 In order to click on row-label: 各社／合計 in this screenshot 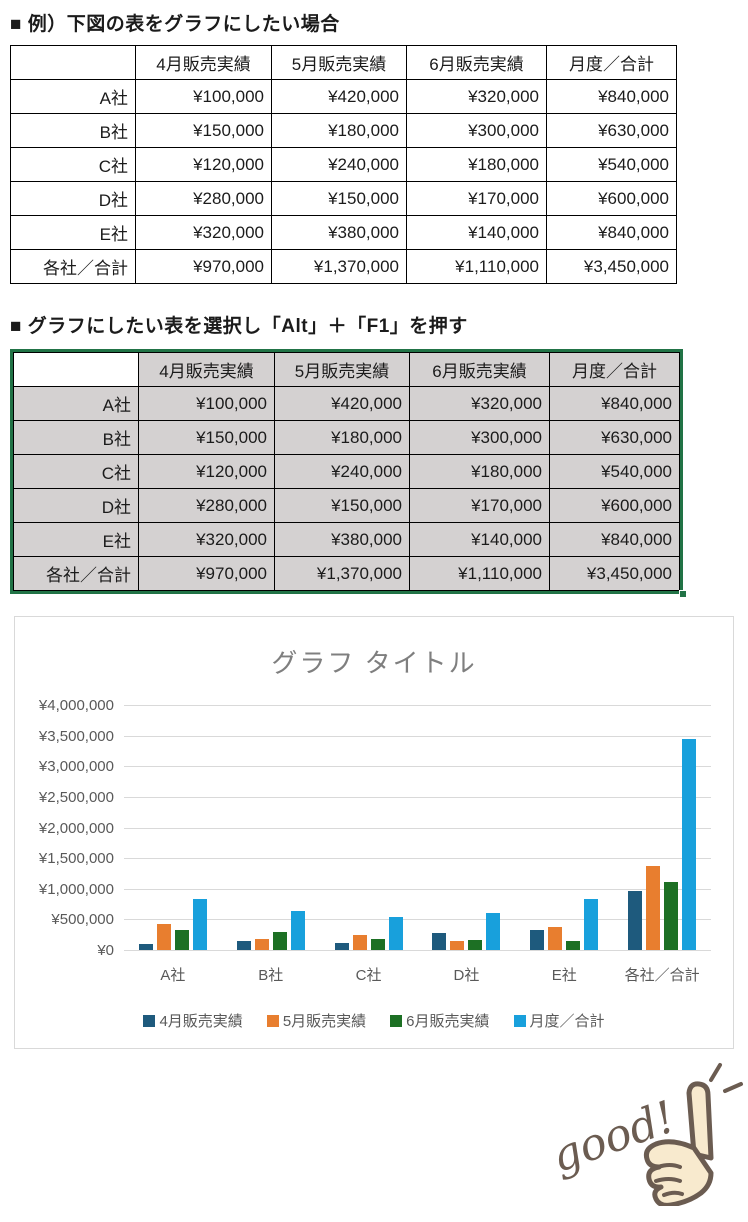, I will do `click(76, 573)`.